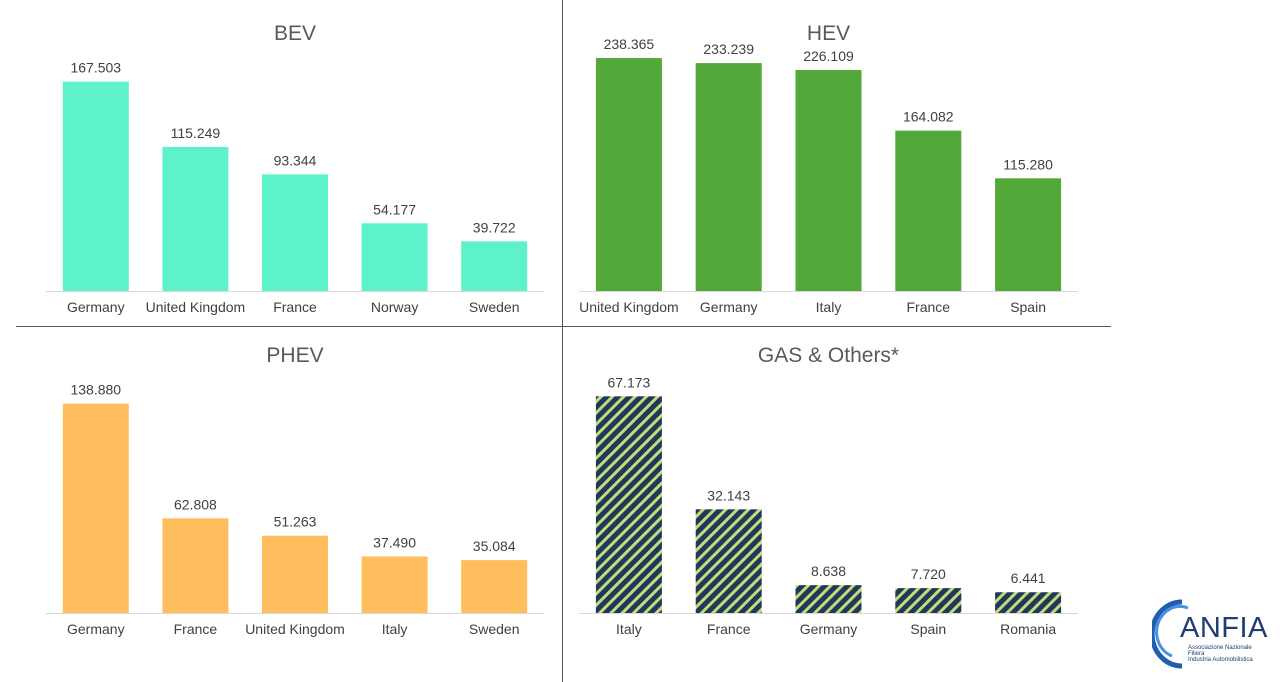 This screenshot has width=1280, height=682. Describe the element at coordinates (394, 209) in the screenshot. I see `data-label: 54.177` at that location.